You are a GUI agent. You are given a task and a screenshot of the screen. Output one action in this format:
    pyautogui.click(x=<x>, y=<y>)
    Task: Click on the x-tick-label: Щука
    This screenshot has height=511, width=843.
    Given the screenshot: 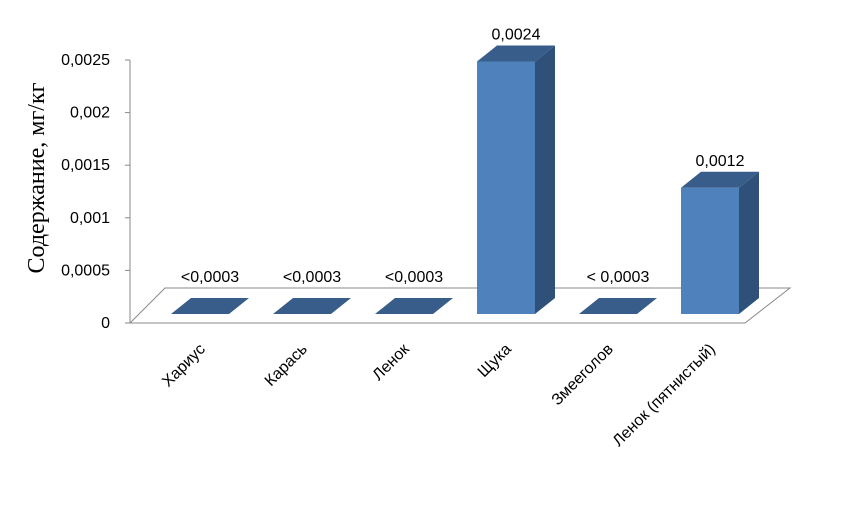 What is the action you would take?
    pyautogui.click(x=495, y=361)
    